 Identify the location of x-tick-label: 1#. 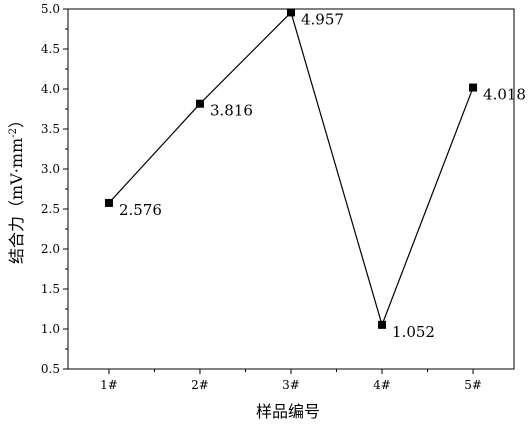
(109, 385).